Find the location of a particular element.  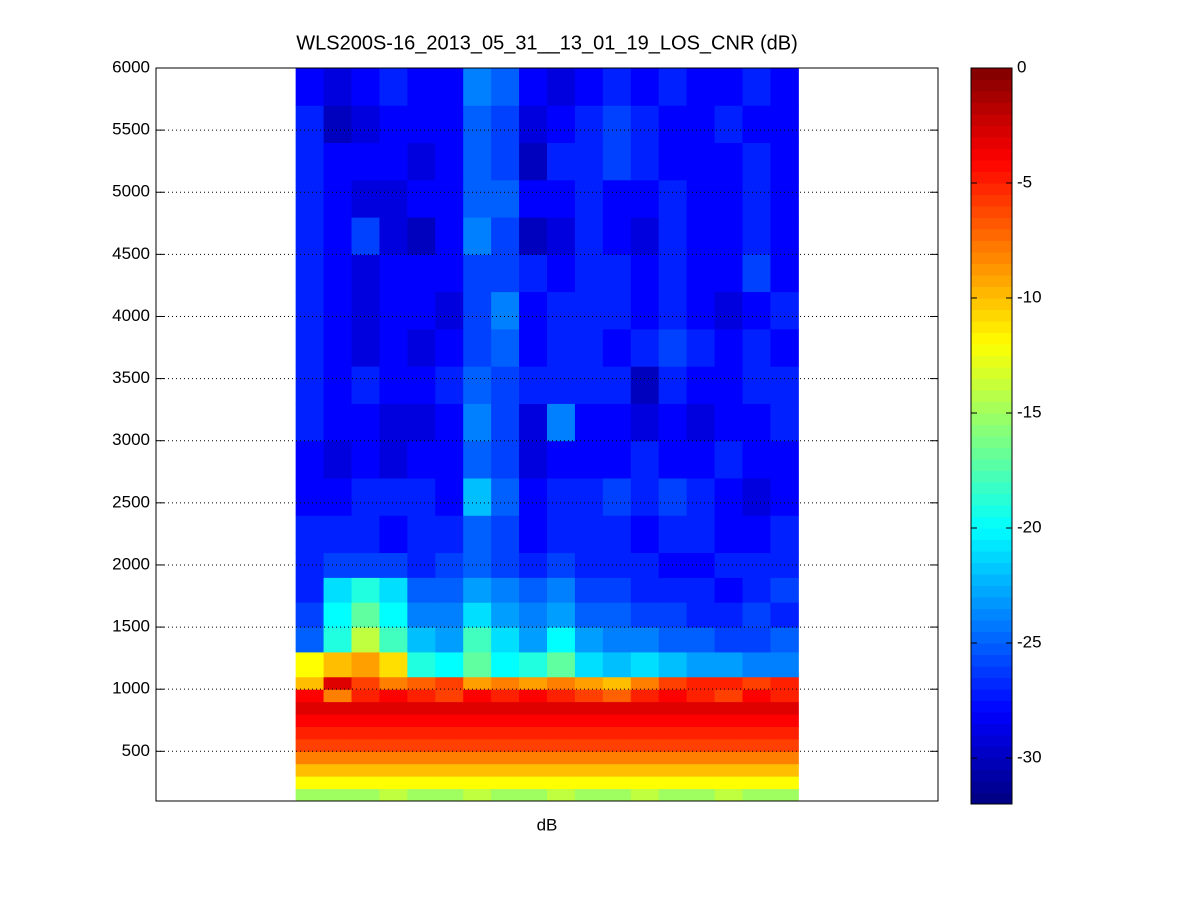

y-tick-label: 5500 is located at coordinates (131, 129).